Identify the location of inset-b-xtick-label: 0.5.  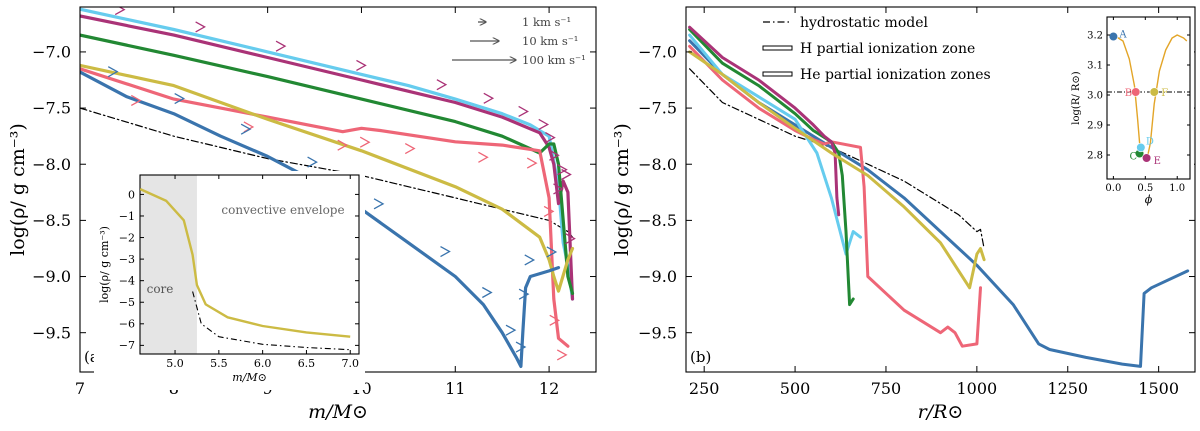
(1145, 188).